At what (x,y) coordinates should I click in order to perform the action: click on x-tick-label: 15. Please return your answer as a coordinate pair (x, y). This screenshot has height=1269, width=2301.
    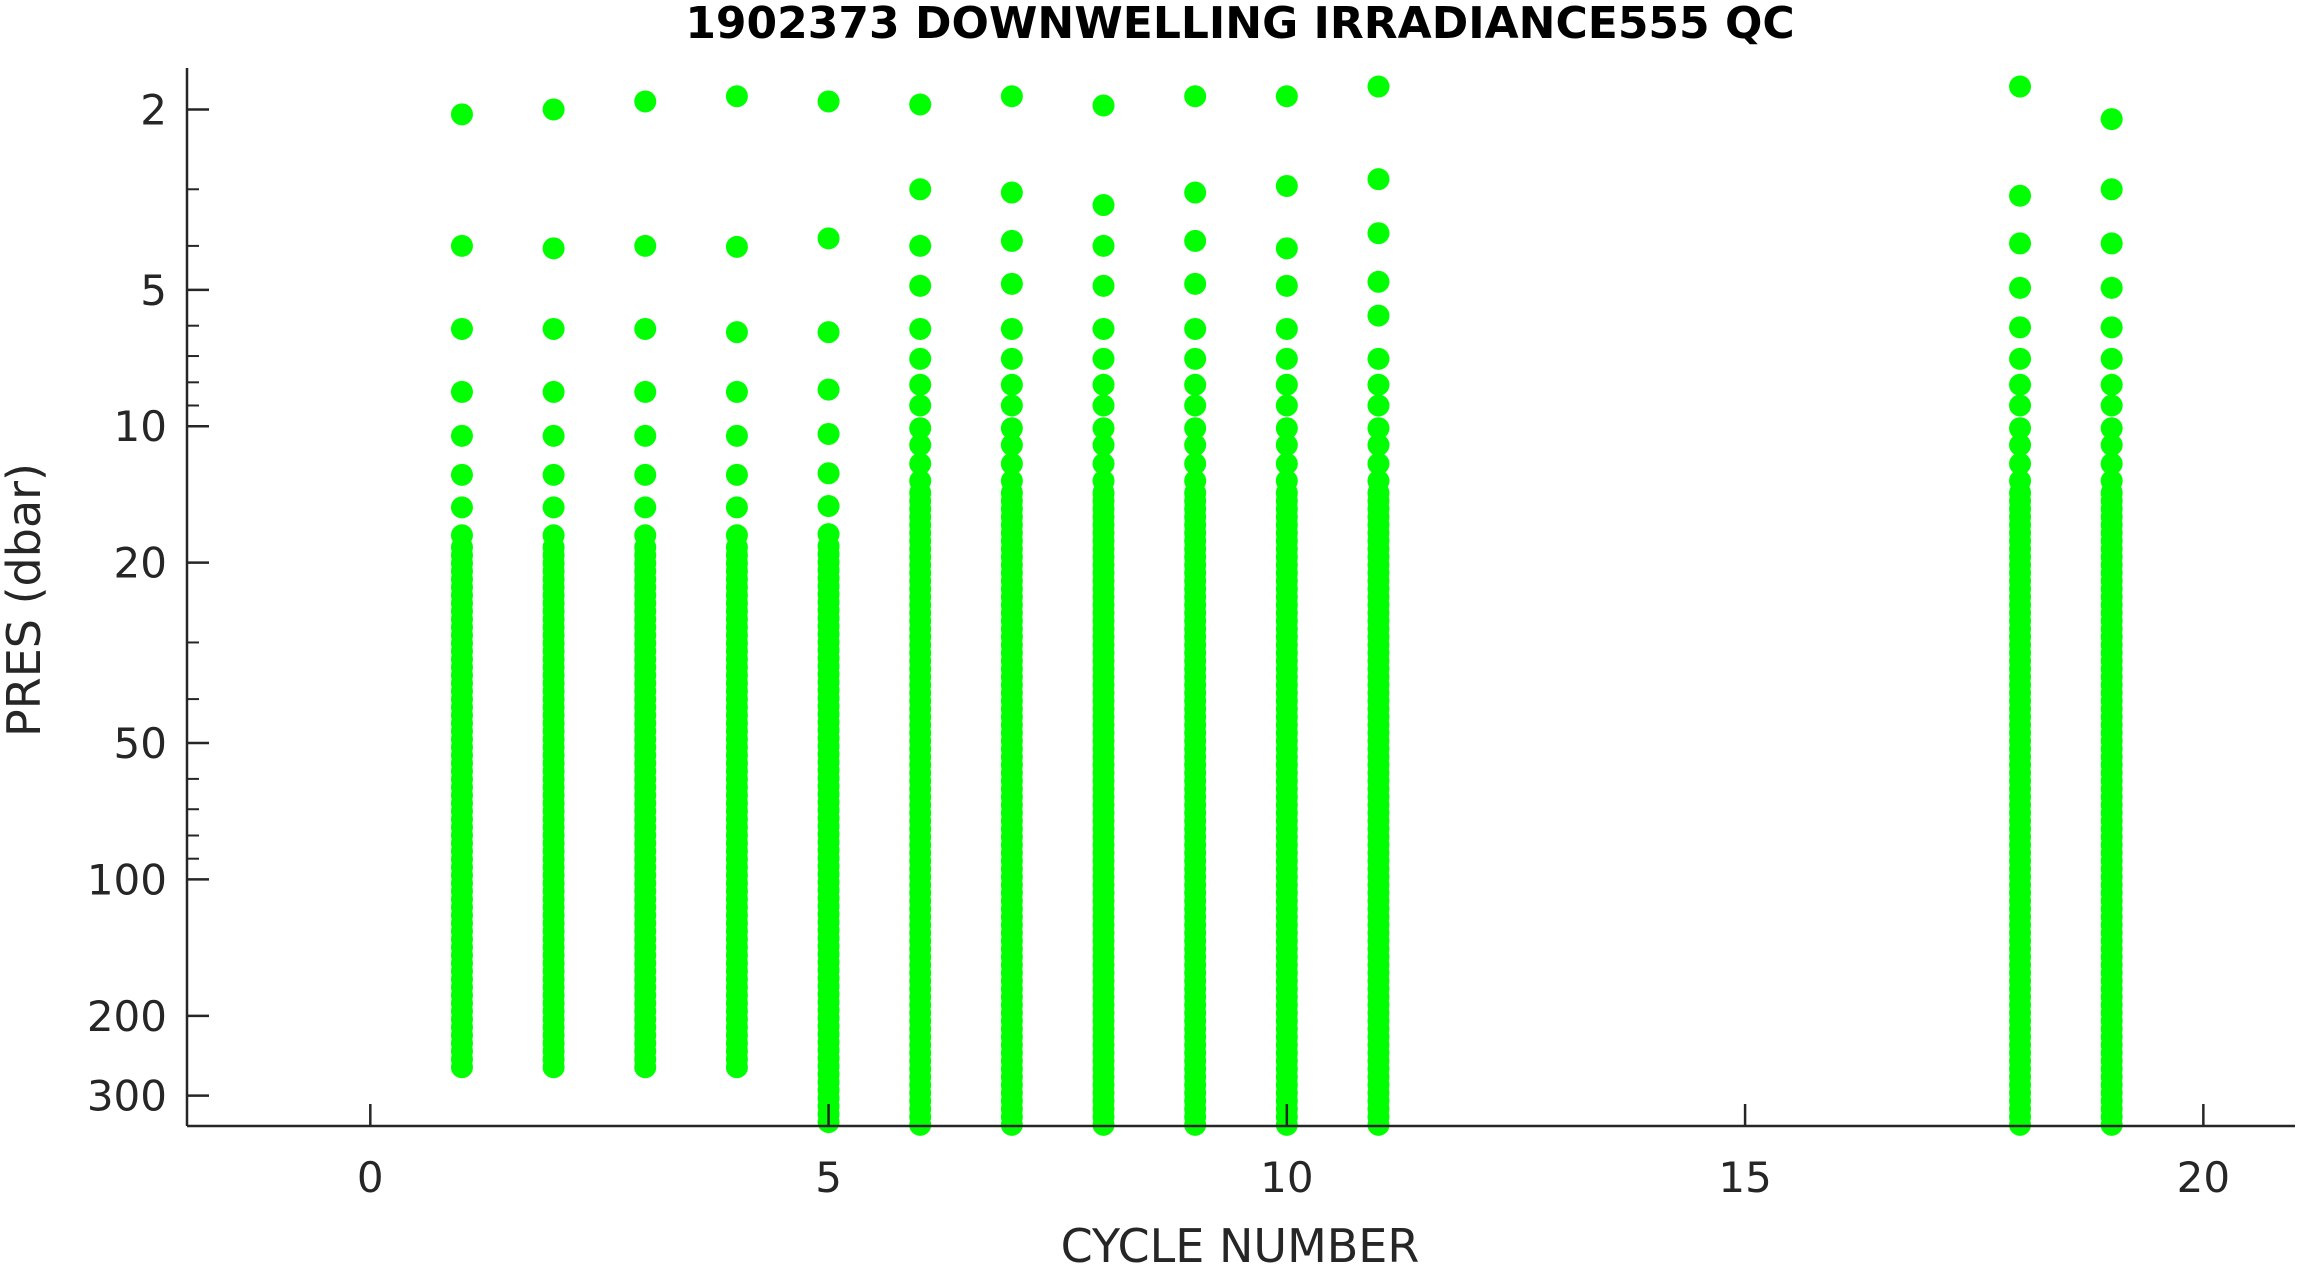
    Looking at the image, I should click on (1744, 1177).